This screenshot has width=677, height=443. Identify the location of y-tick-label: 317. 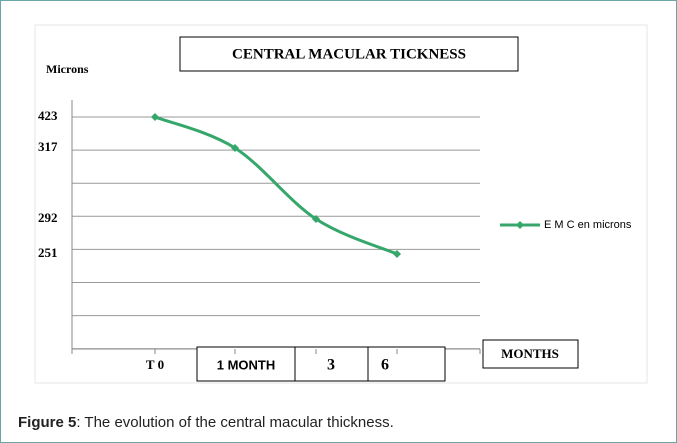
(48, 146).